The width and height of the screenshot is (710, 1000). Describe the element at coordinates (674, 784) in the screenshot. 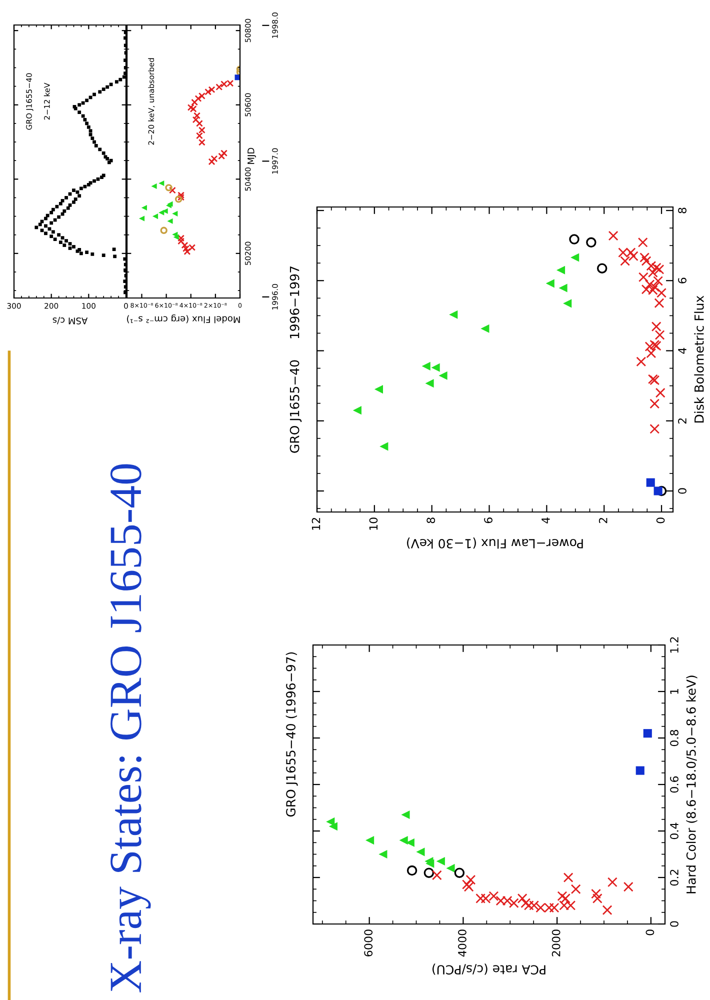

I see `y-tick-label: 0.6` at that location.